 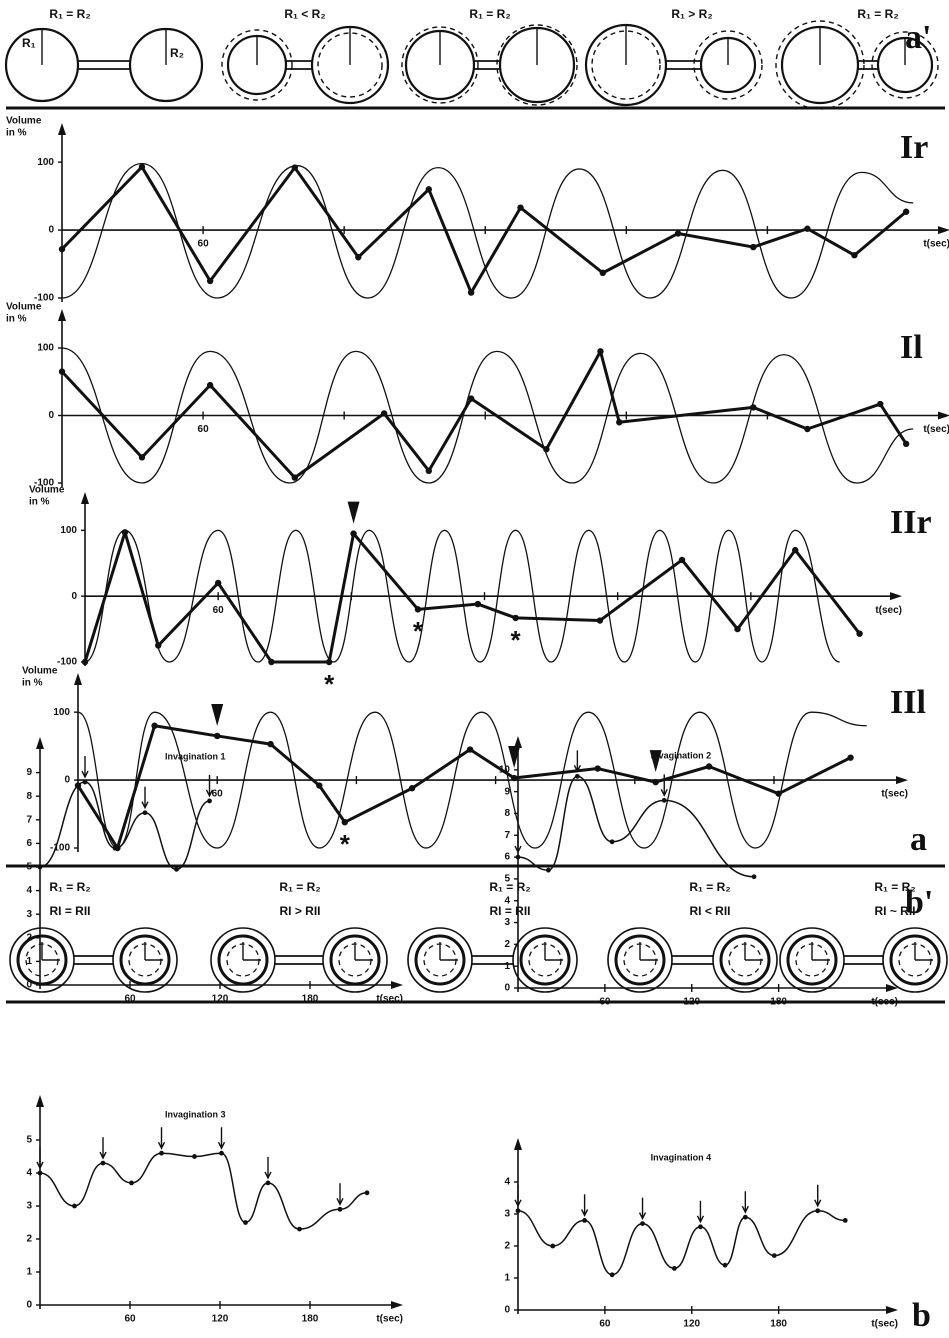 What do you see at coordinates (220, 1319) in the screenshot?
I see `x-tick-label: 120` at bounding box center [220, 1319].